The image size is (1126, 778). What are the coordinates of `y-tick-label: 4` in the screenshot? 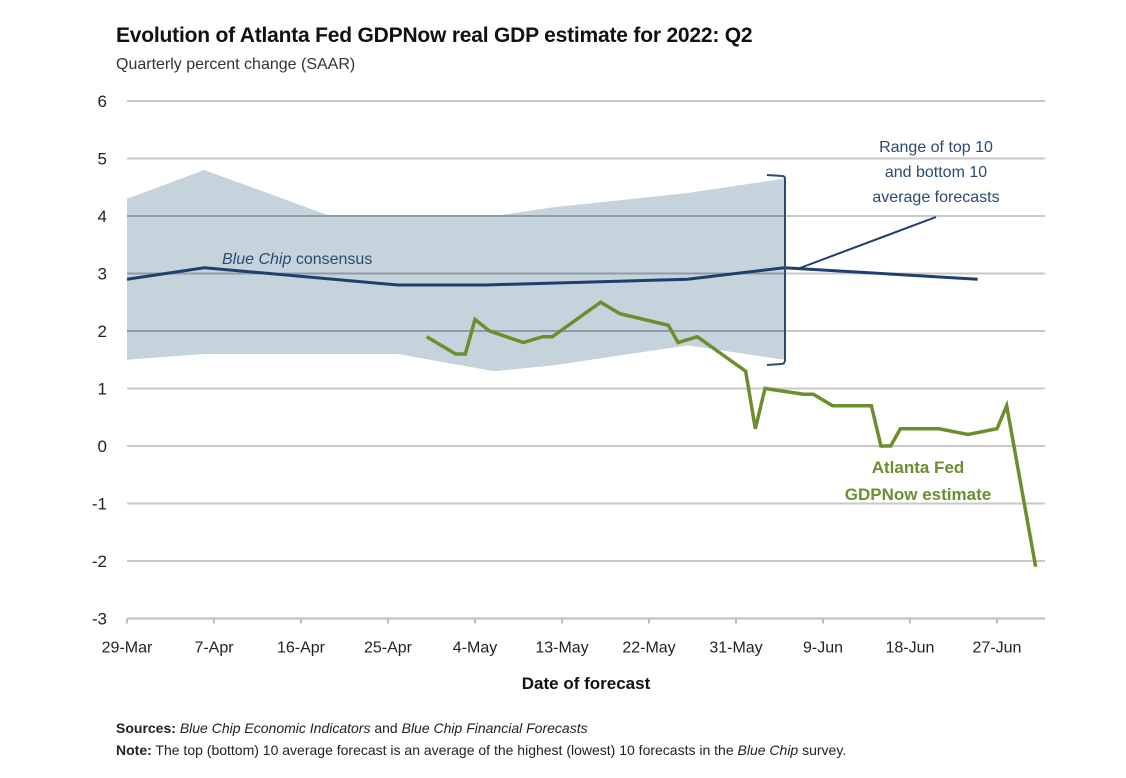 It's located at (102, 216).